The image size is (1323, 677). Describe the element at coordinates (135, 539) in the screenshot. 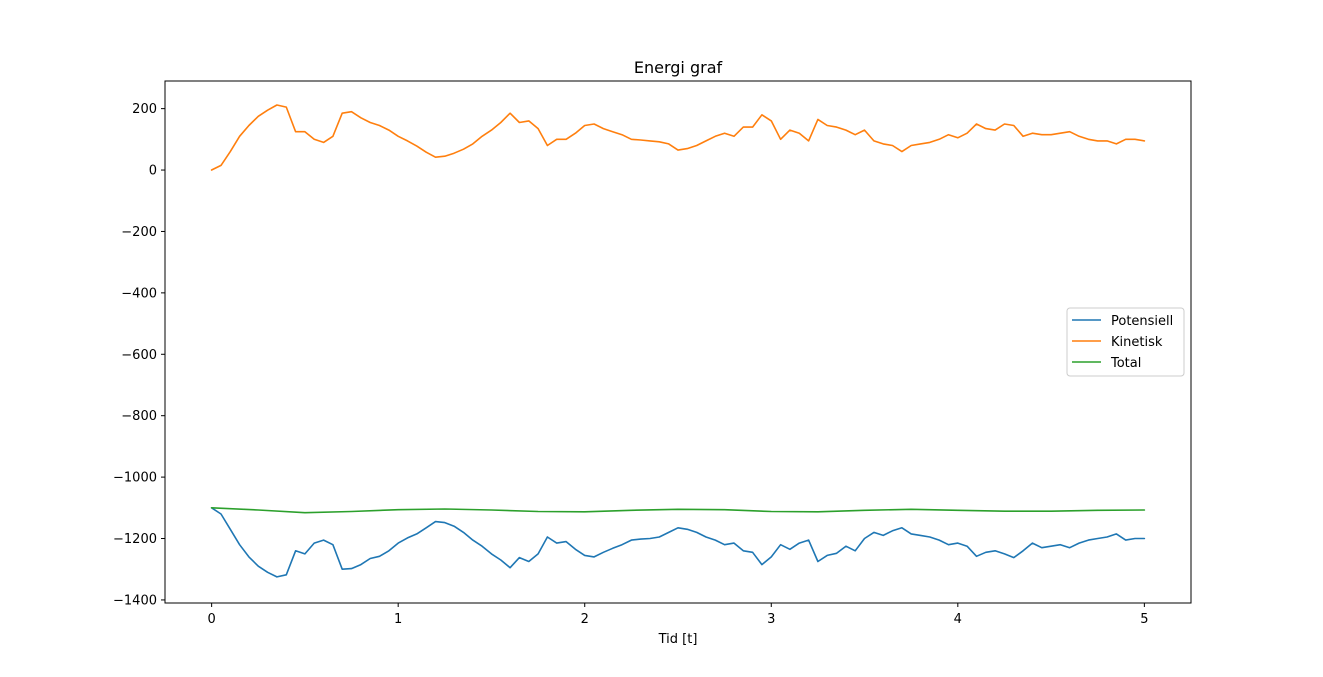

I see `y-tick-label: −1200` at that location.